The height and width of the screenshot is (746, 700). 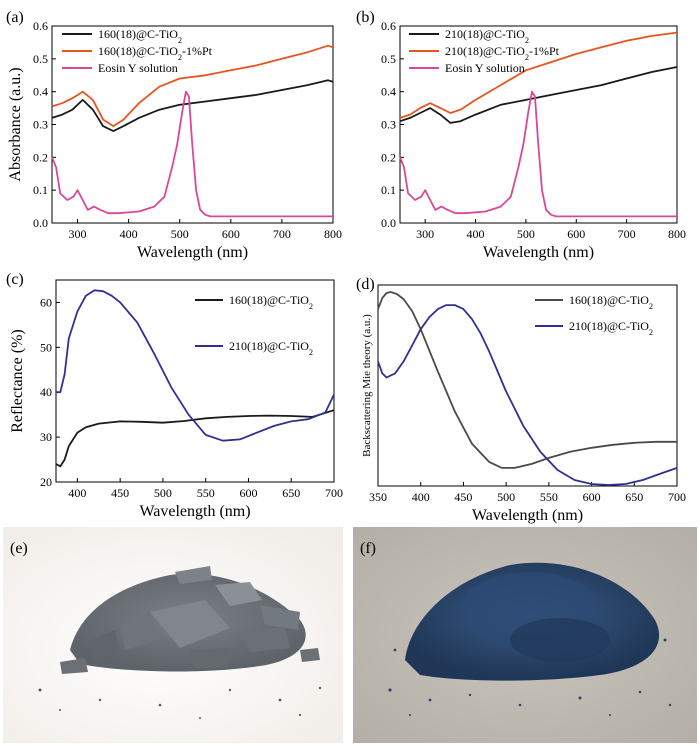 I want to click on photo-f: (f), so click(x=525, y=635).